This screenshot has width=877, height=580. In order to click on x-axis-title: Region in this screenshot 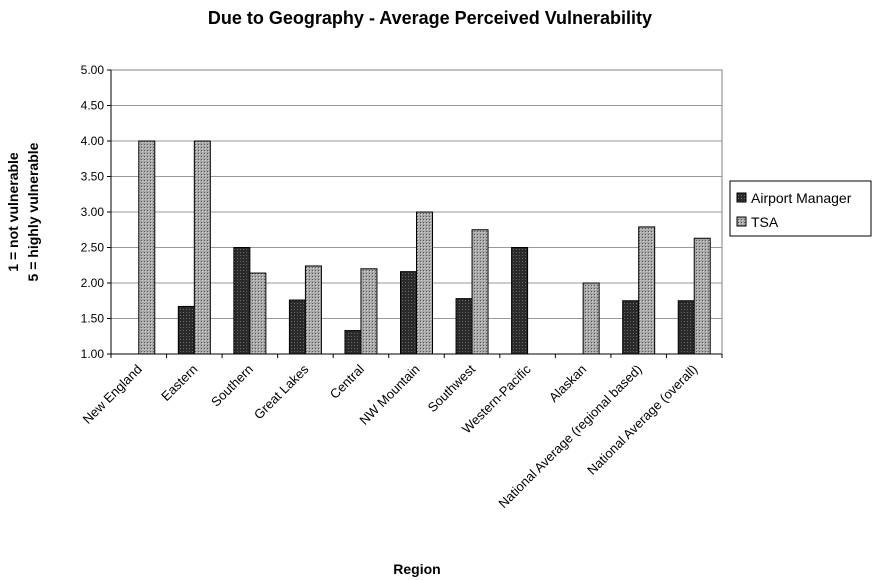, I will do `click(416, 569)`.